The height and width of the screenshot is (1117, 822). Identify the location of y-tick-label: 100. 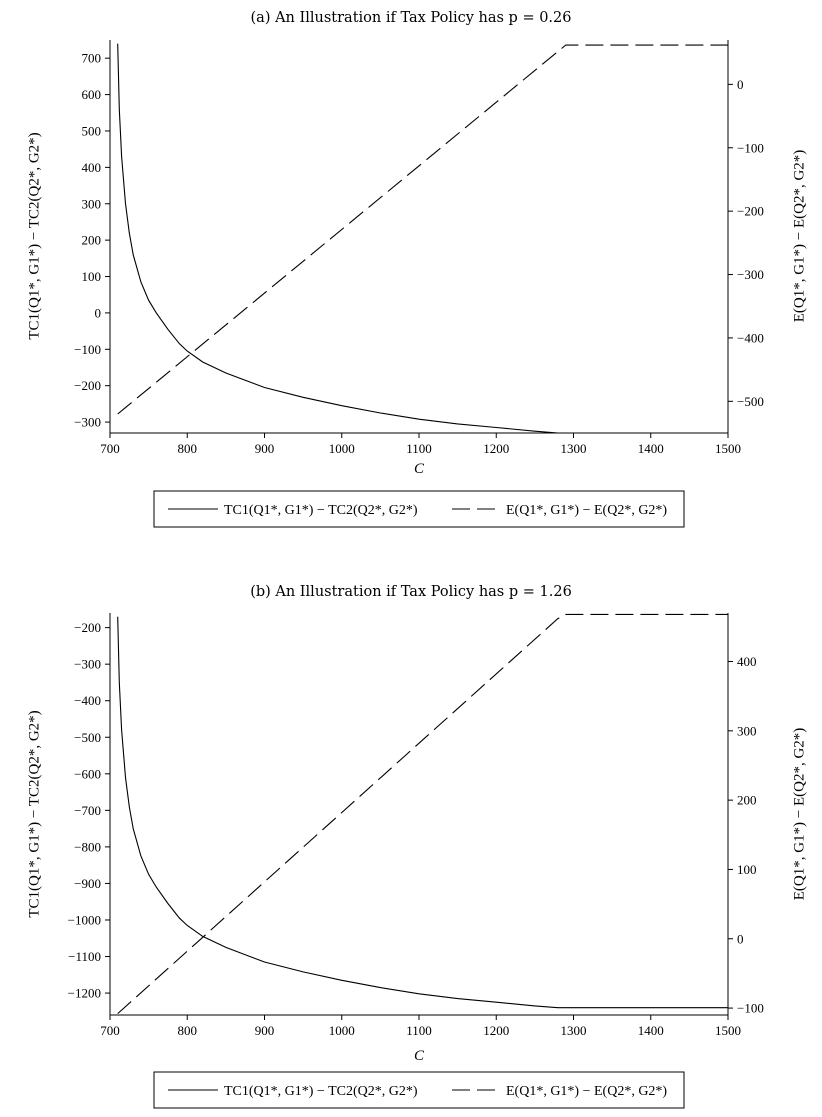
(92, 276).